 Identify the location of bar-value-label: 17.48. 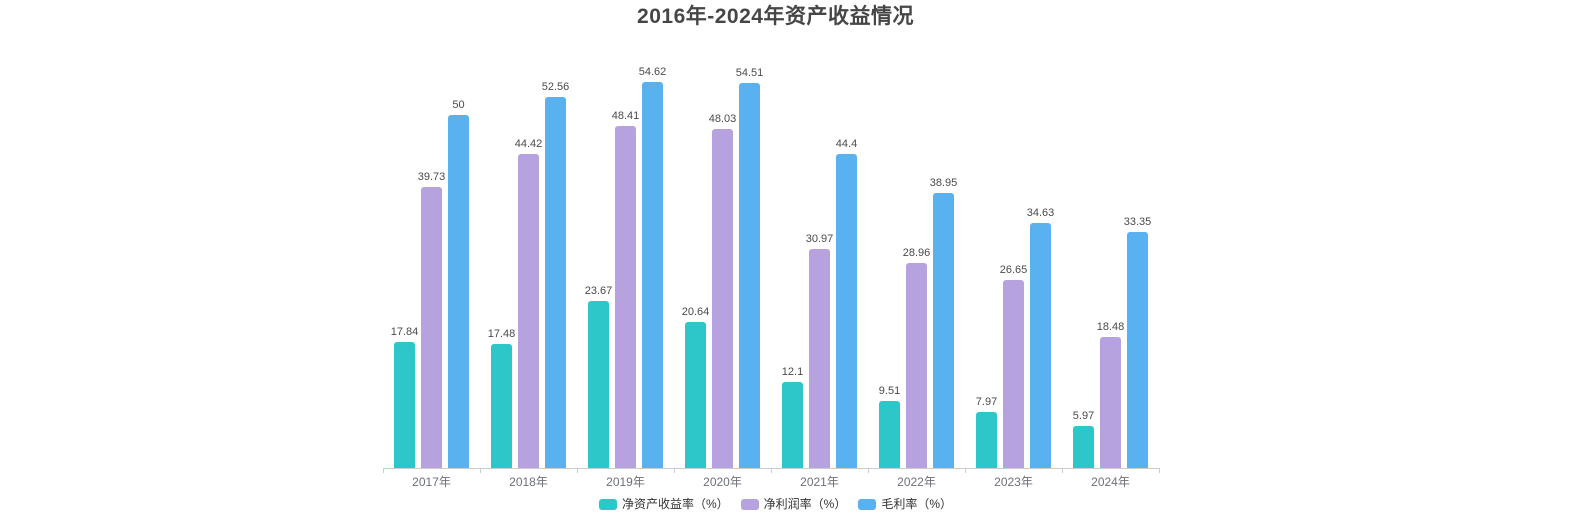
(501, 334).